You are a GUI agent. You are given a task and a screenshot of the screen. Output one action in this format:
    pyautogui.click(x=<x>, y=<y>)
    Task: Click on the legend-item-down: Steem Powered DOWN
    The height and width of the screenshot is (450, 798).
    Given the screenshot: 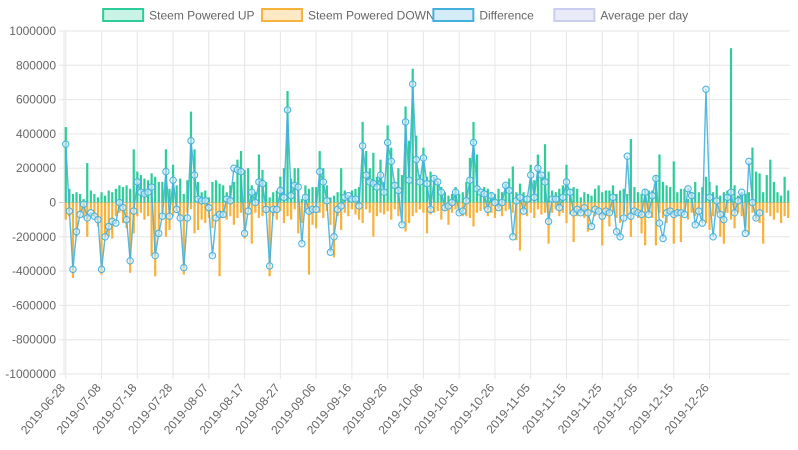 What is the action you would take?
    pyautogui.click(x=347, y=15)
    